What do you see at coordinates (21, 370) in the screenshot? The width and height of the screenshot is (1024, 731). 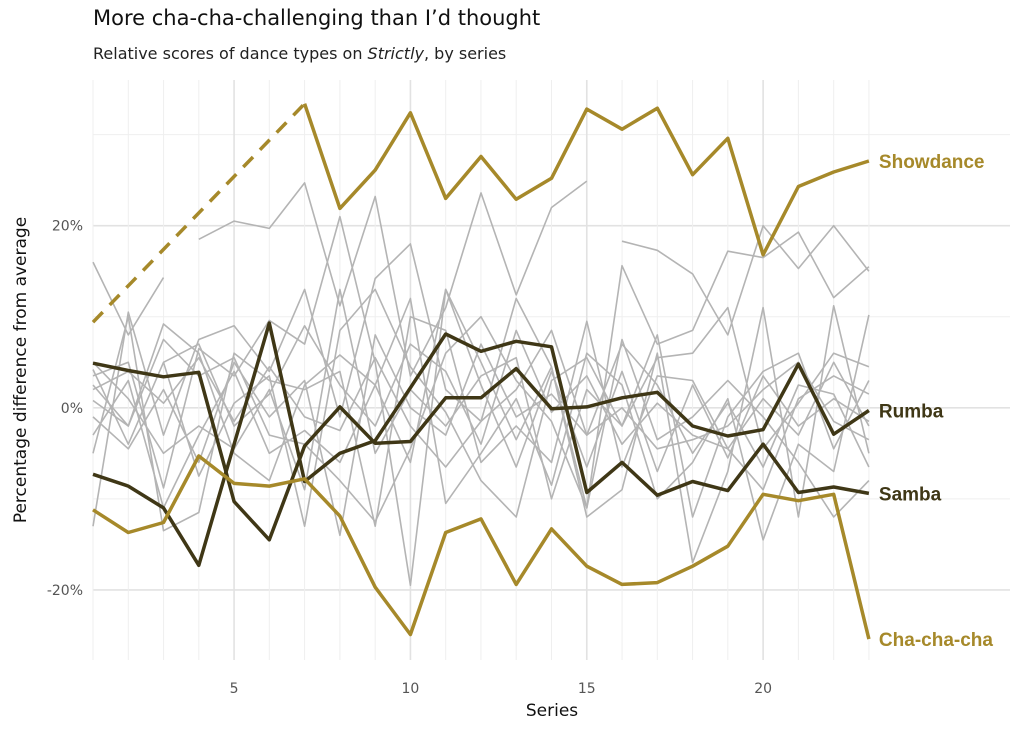 I see `y-axis-label: Percentage difference from average` at bounding box center [21, 370].